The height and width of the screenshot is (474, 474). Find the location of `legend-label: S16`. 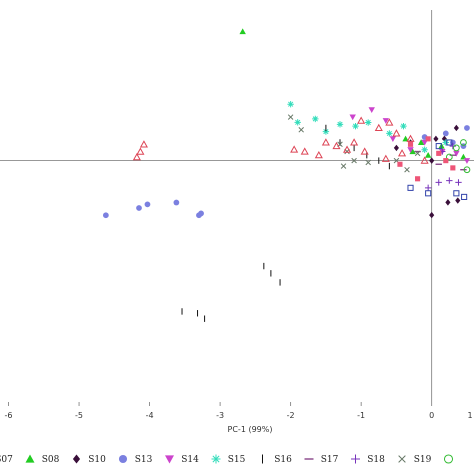

legend-label: S16 is located at coordinates (283, 460).